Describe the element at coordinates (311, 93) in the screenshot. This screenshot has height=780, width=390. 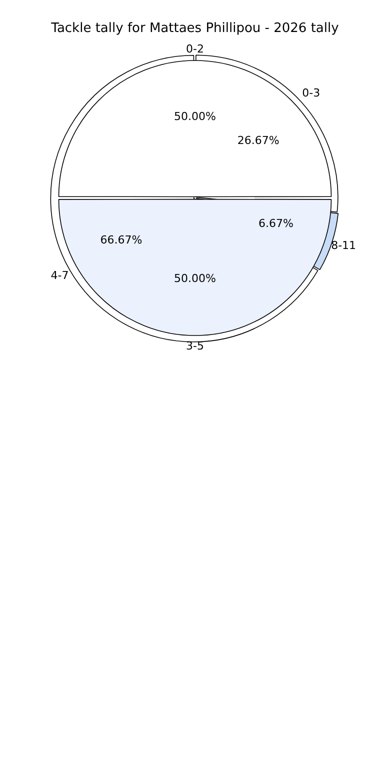
I see `category-label: 0-3` at that location.